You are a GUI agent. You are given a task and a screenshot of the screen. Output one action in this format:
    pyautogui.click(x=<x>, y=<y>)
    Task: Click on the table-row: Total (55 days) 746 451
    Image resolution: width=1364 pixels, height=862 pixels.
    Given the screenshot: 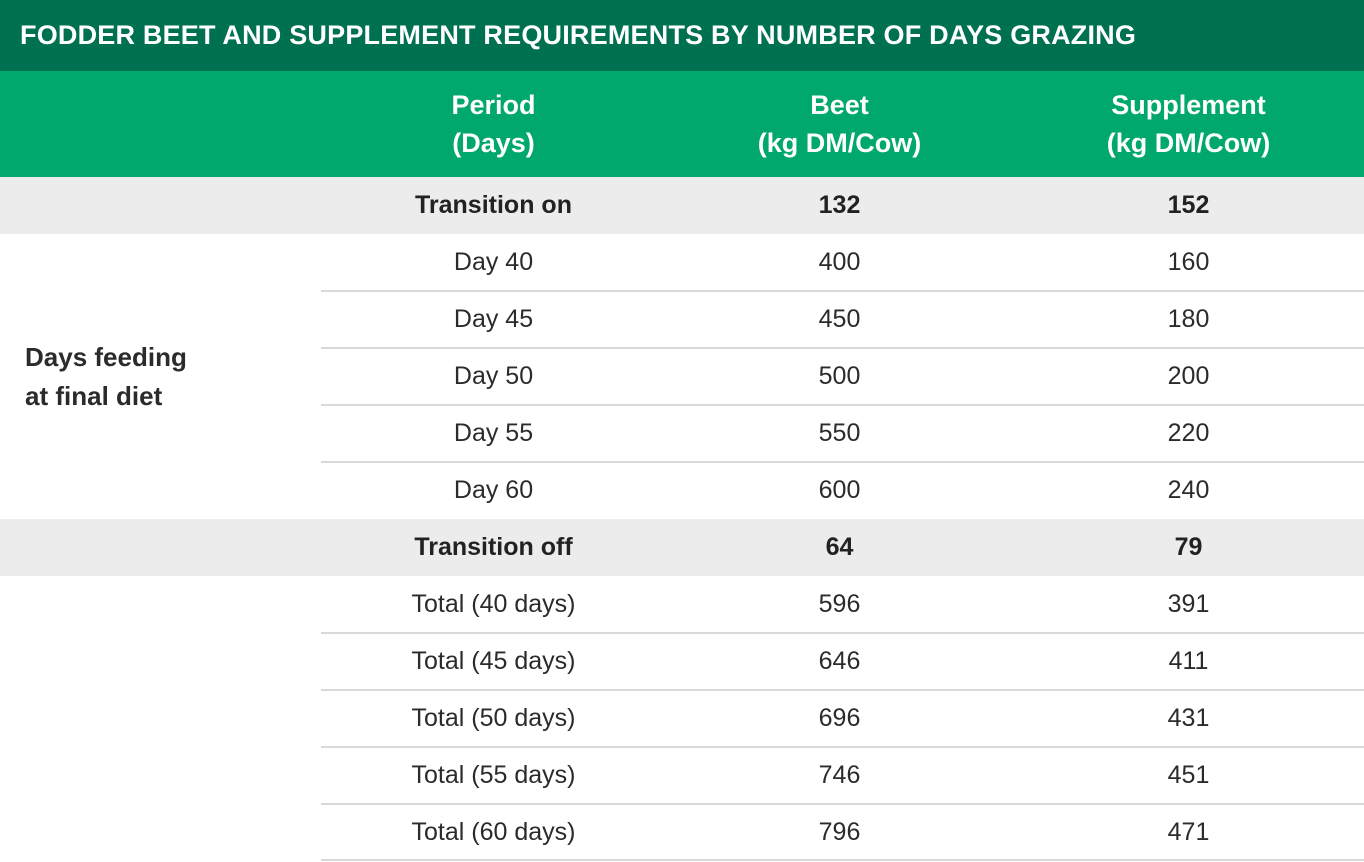 What is the action you would take?
    pyautogui.click(x=682, y=775)
    